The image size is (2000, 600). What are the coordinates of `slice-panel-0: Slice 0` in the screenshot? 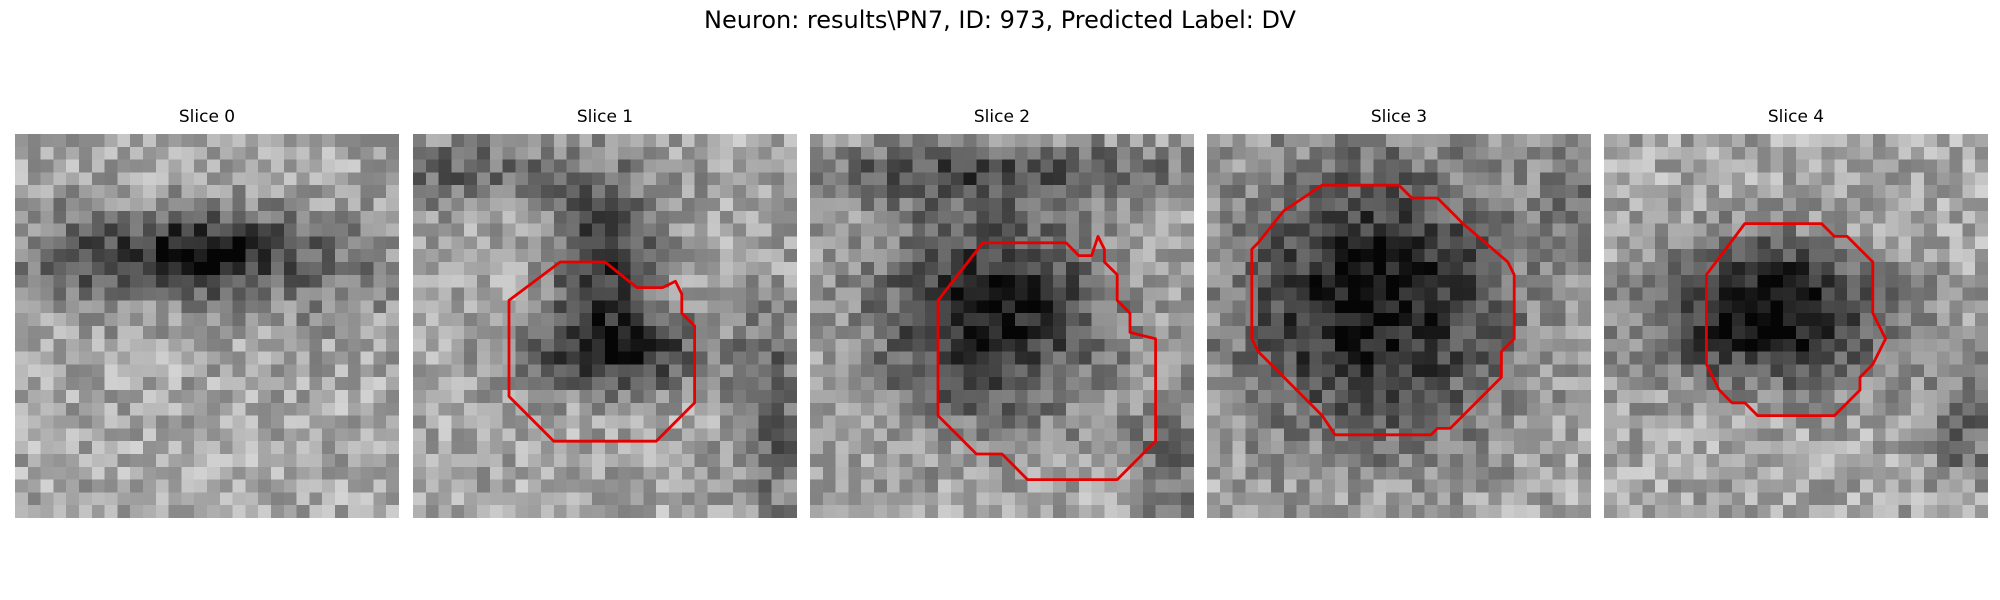 It's located at (207, 309).